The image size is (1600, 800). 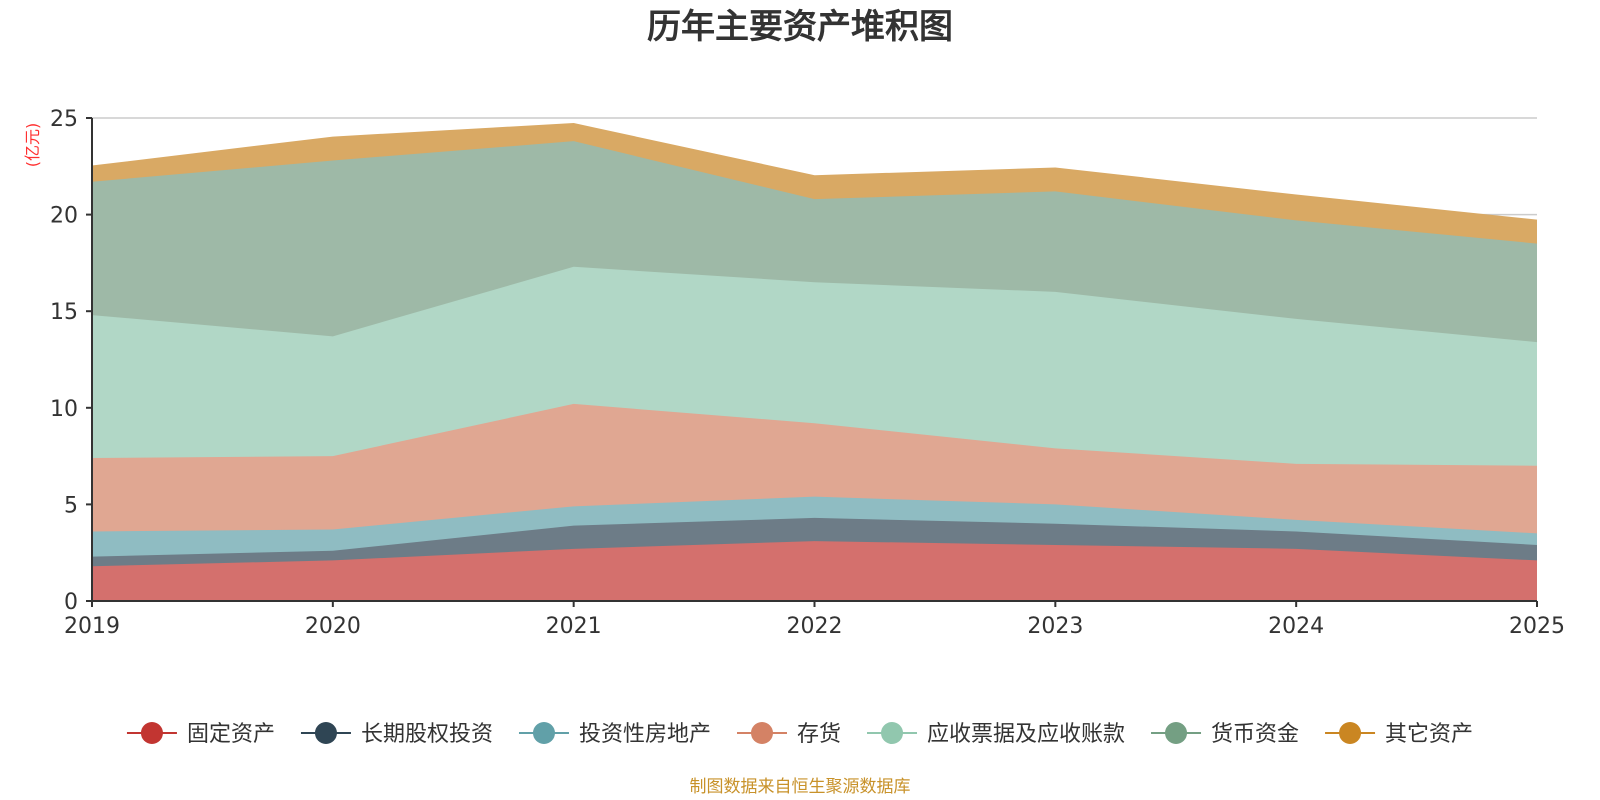 I want to click on x-tick-label: 2023, so click(x=1055, y=626).